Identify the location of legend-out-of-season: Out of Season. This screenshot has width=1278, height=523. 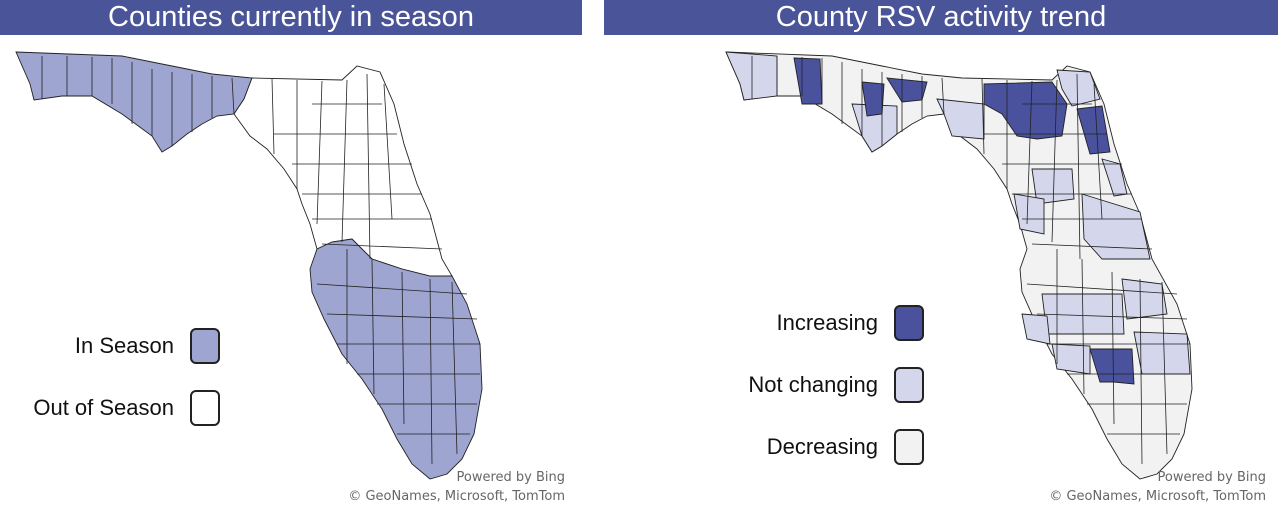
(110, 408).